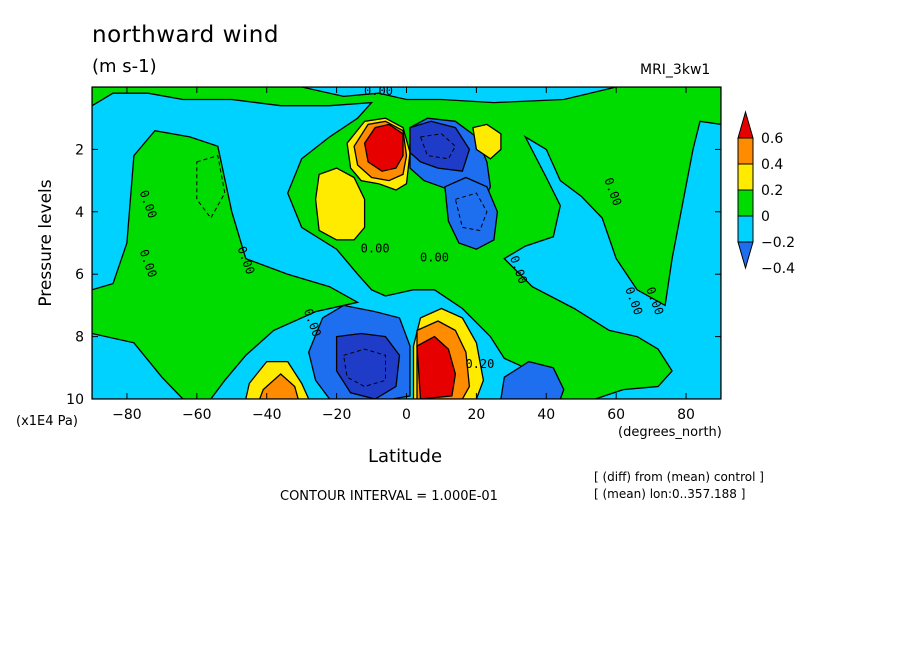 This screenshot has height=654, width=904. I want to click on model-label: MRI_3kw1, so click(675, 70).